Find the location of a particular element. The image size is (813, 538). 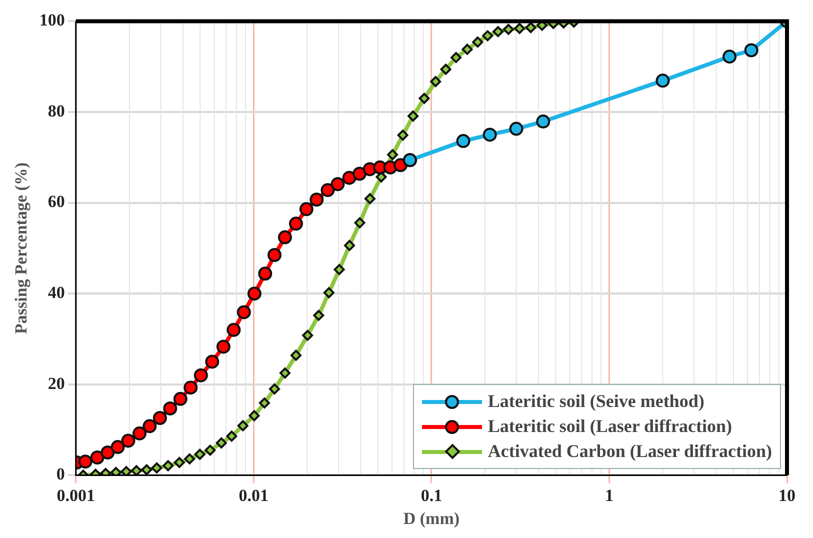

x-tick-label: 0.001 is located at coordinates (76, 495).